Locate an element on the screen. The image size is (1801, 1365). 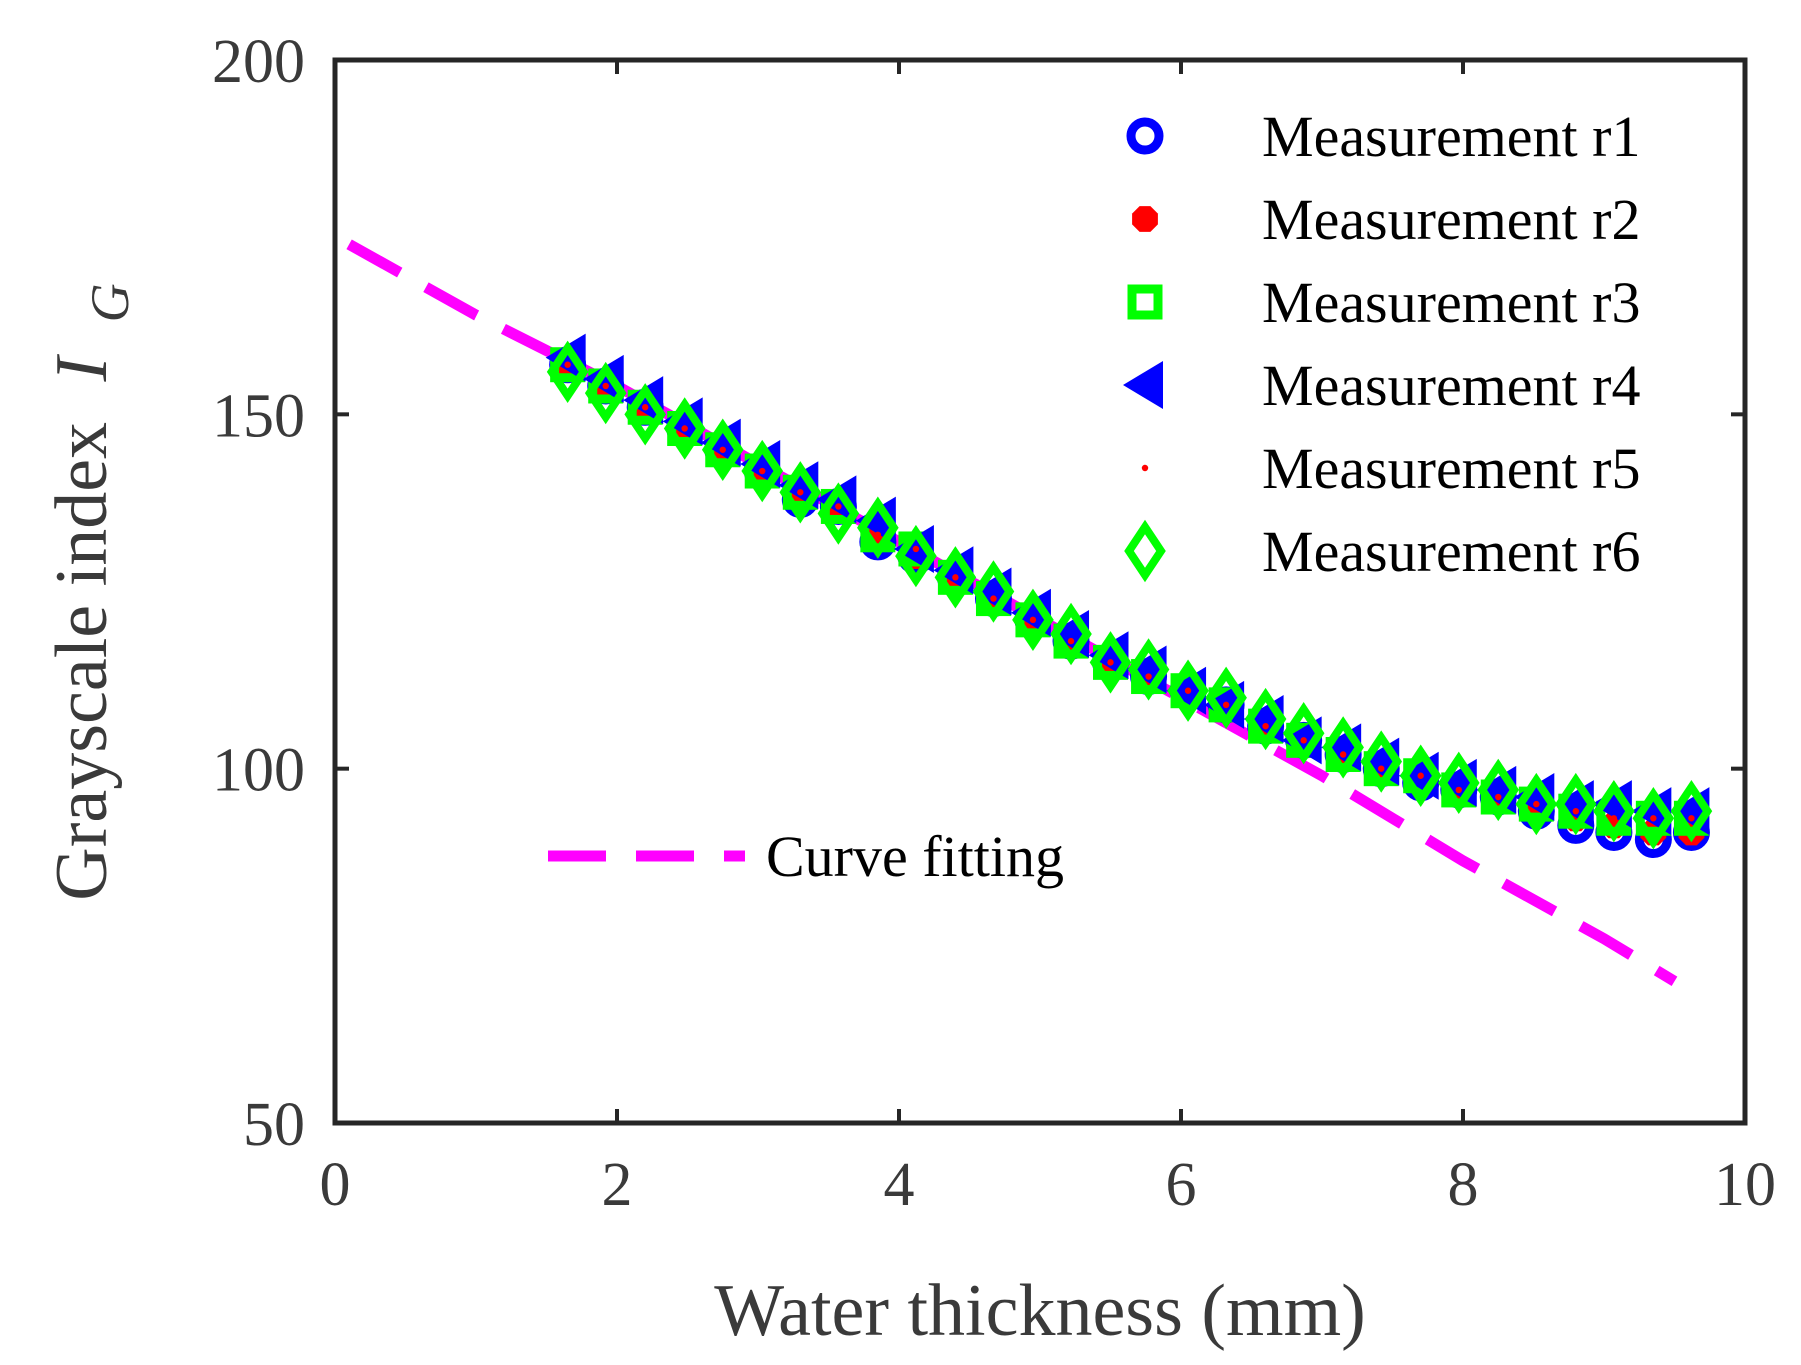
legend-label-r2: Measurement r2 is located at coordinates (1451, 219).